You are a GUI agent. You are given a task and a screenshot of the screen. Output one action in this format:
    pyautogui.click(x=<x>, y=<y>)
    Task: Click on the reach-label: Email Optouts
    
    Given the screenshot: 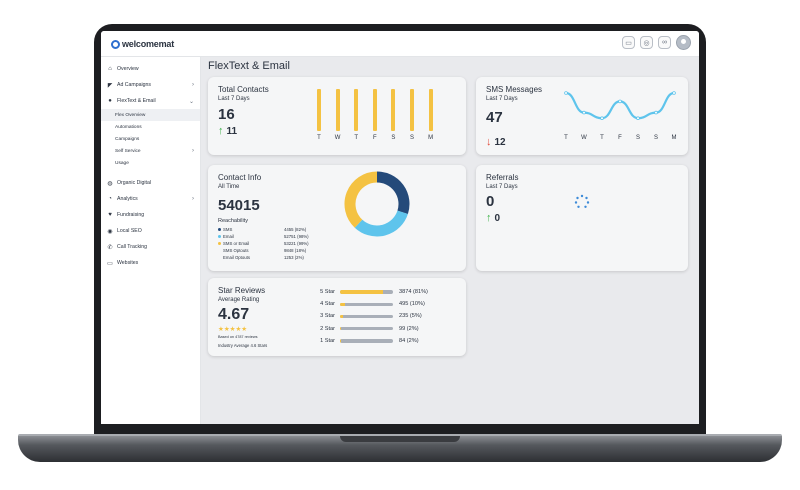 What is the action you would take?
    pyautogui.click(x=236, y=257)
    